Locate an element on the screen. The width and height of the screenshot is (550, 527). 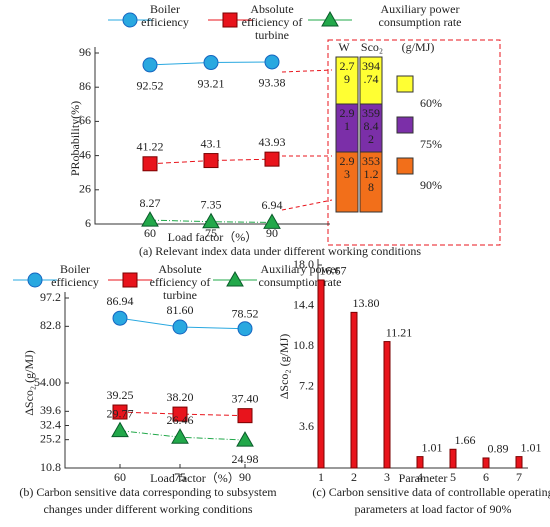
x-tick-label: 7 is located at coordinates (519, 477).